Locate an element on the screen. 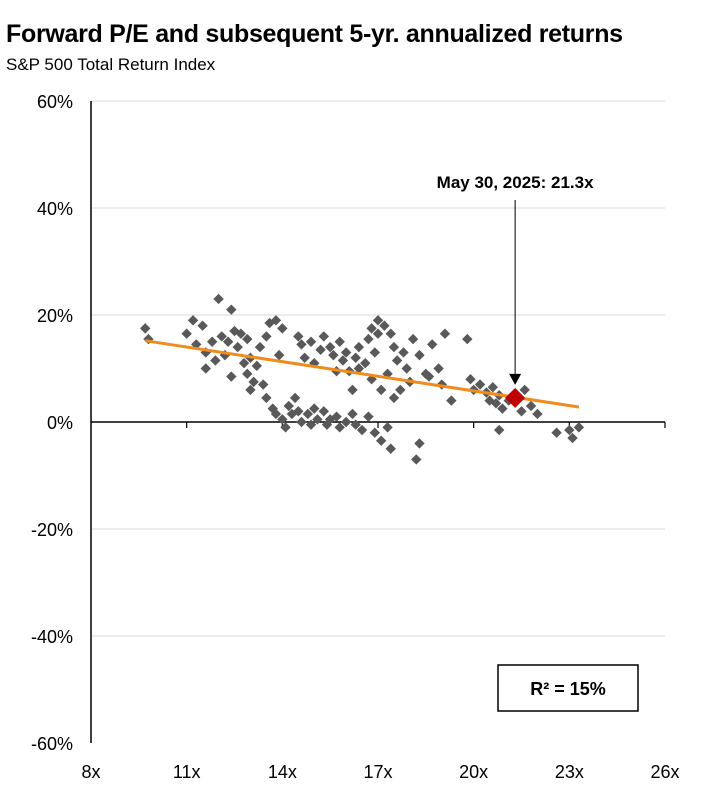 This screenshot has width=704, height=802. y-tick-label: -40% is located at coordinates (52, 637).